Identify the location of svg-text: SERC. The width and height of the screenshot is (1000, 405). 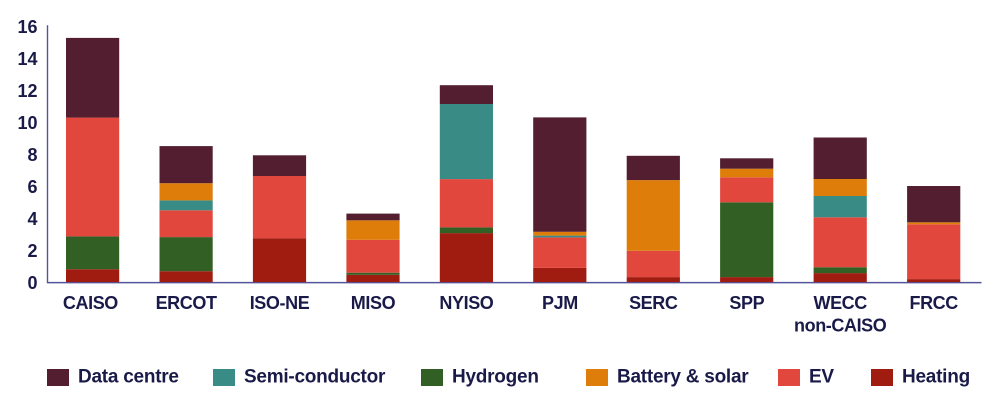
(653, 303).